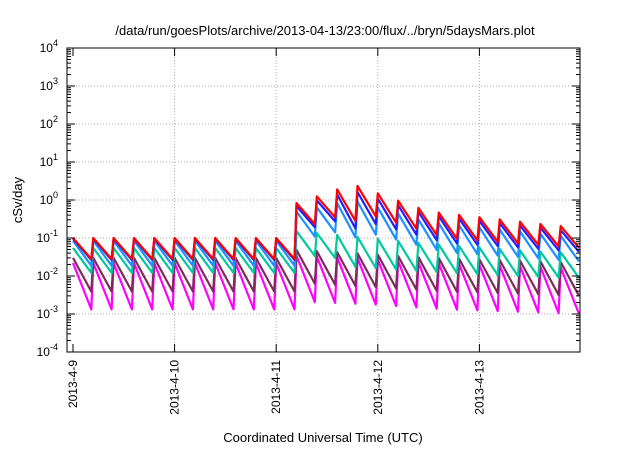 The height and width of the screenshot is (453, 640). What do you see at coordinates (175, 387) in the screenshot?
I see `x-tick-label: 2013-4-10` at bounding box center [175, 387].